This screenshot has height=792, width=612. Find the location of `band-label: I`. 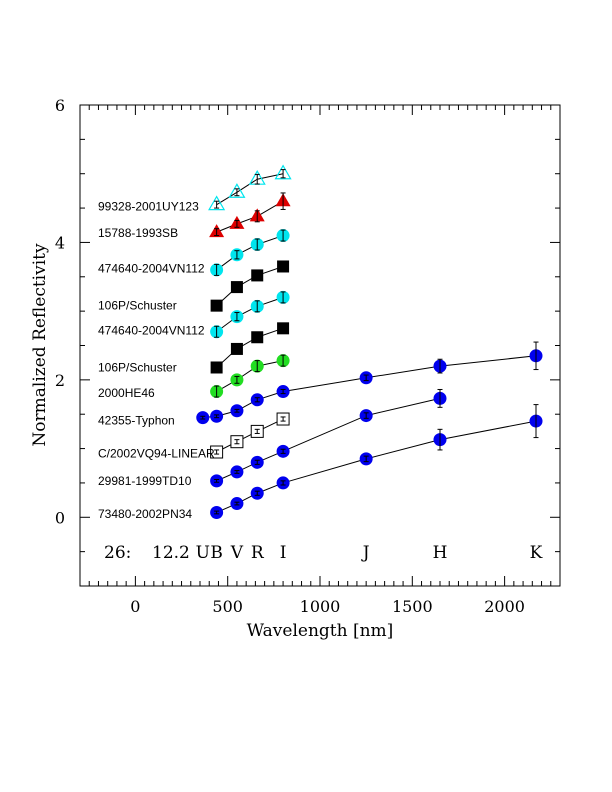

band-label: I is located at coordinates (283, 553).